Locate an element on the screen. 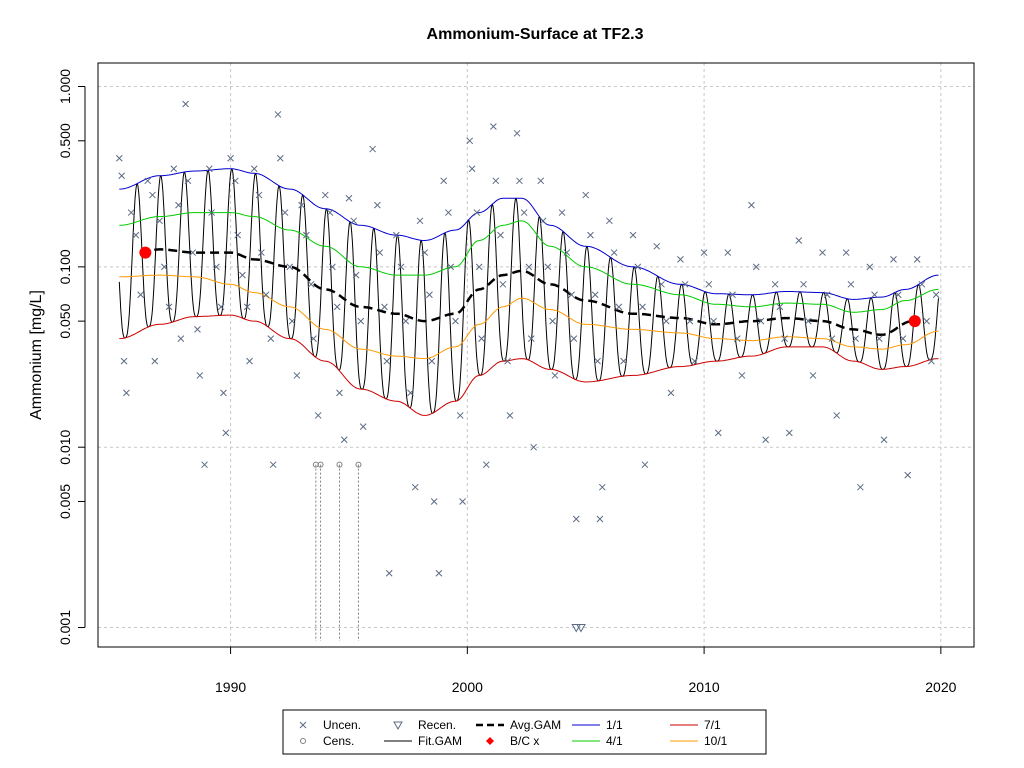 This screenshot has height=768, width=1024. legend-symbol-circle is located at coordinates (303, 741).